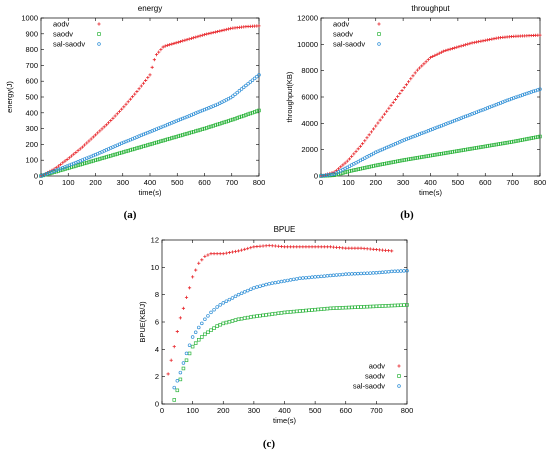 The height and width of the screenshot is (452, 550). Describe the element at coordinates (150, 8) in the screenshot. I see `chart-title: energy` at that location.